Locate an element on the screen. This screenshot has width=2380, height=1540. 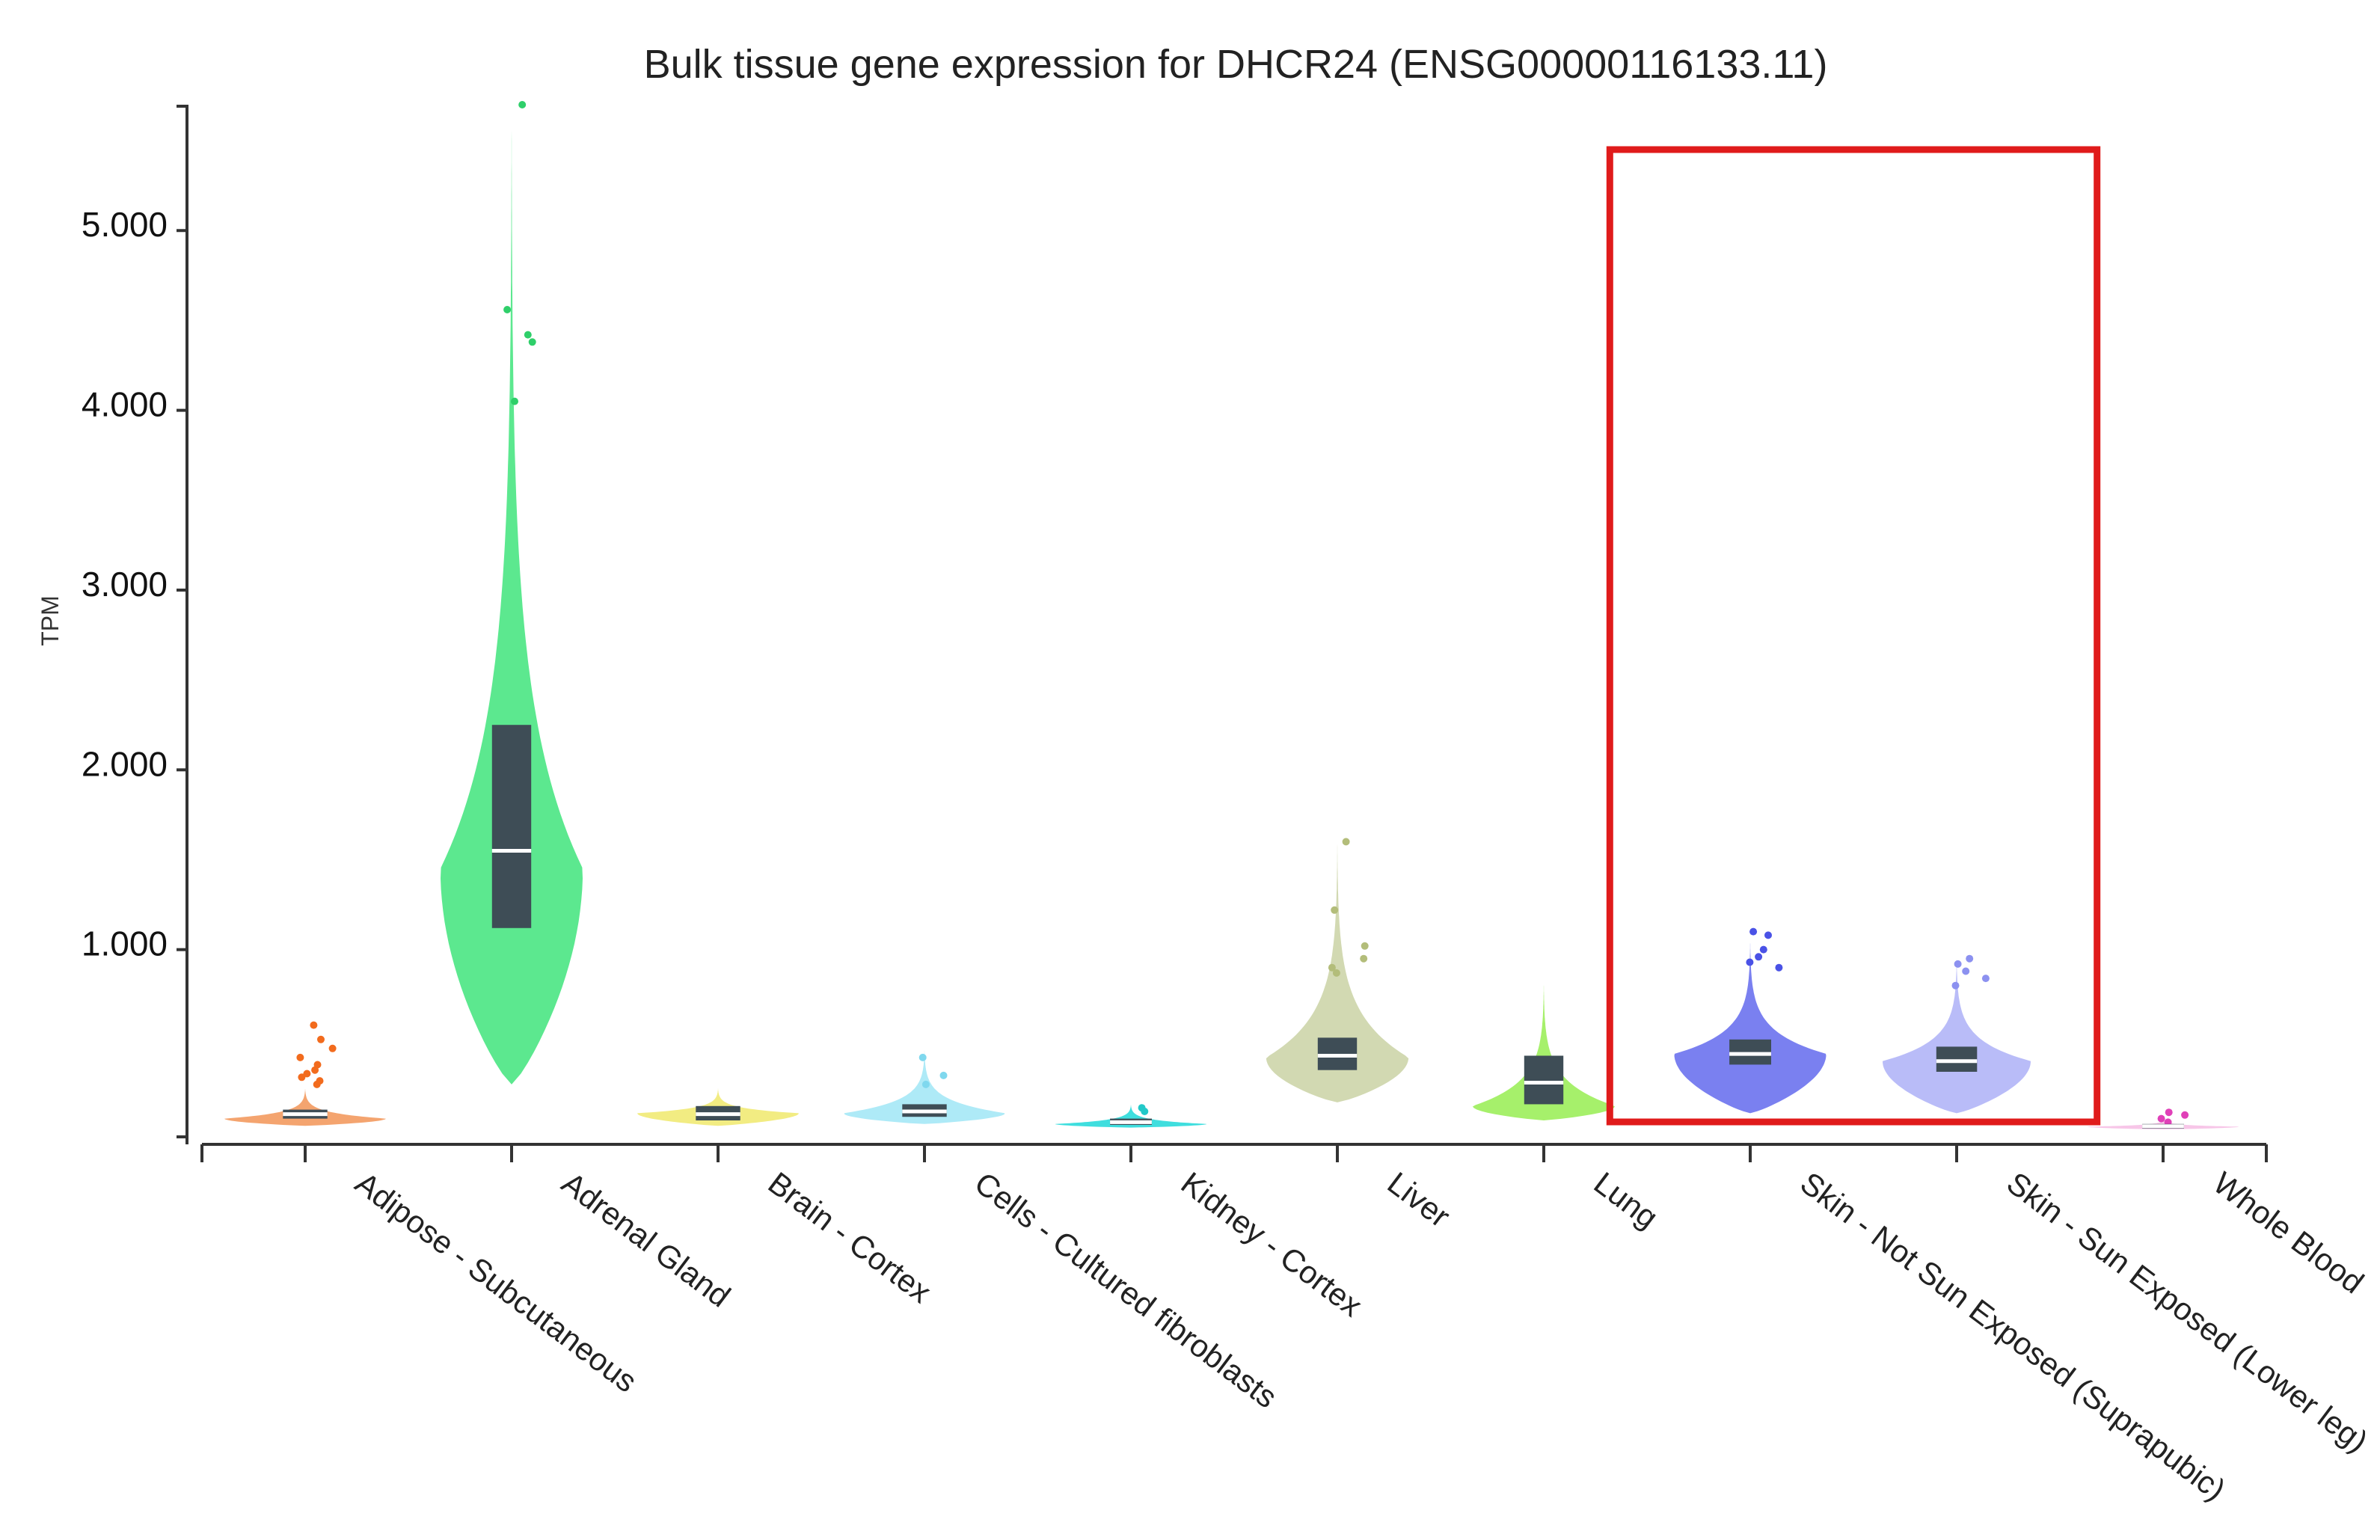
violin-adipose-subcutaneous is located at coordinates (305, 1073).